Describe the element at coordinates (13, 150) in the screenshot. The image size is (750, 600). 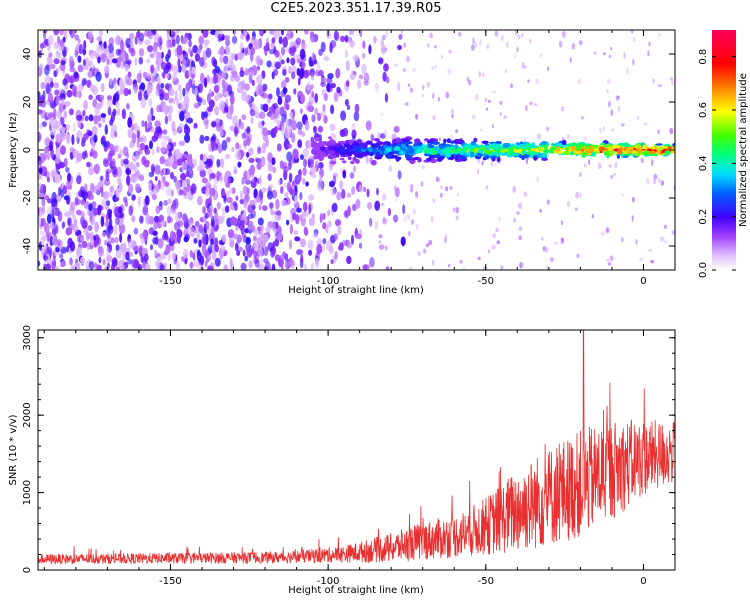
I see `spectrogram-ylabel: Frequency (Hz)` at that location.